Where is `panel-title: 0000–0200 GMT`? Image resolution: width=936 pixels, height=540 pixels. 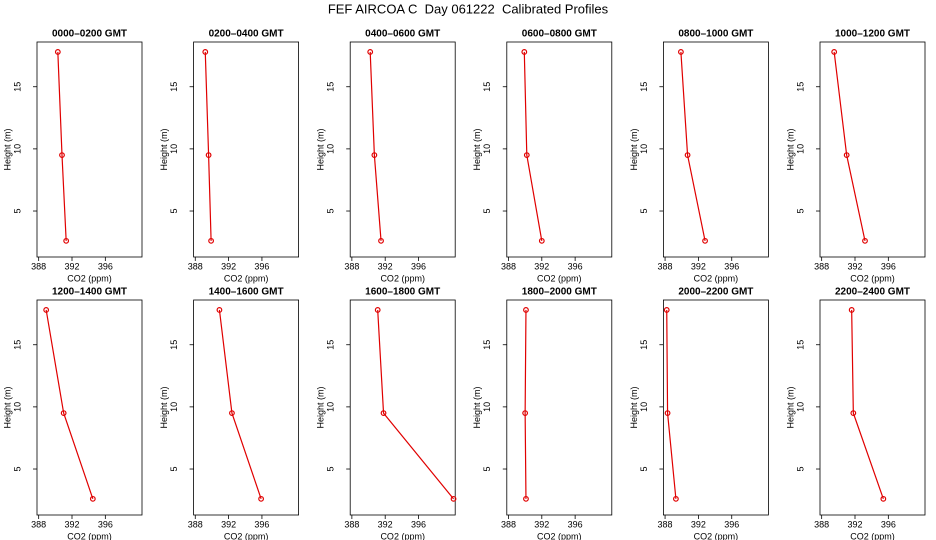 panel-title: 0000–0200 GMT is located at coordinates (89, 34).